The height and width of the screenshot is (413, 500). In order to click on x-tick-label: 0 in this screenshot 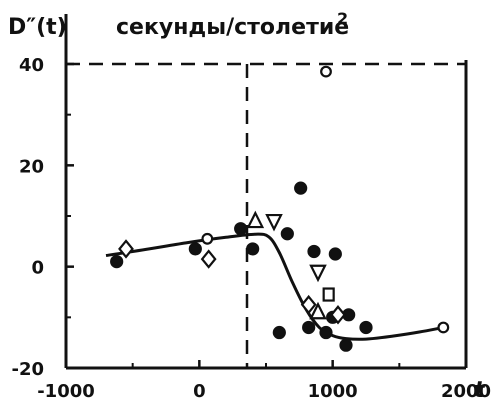, I will do `click(199, 391)`.